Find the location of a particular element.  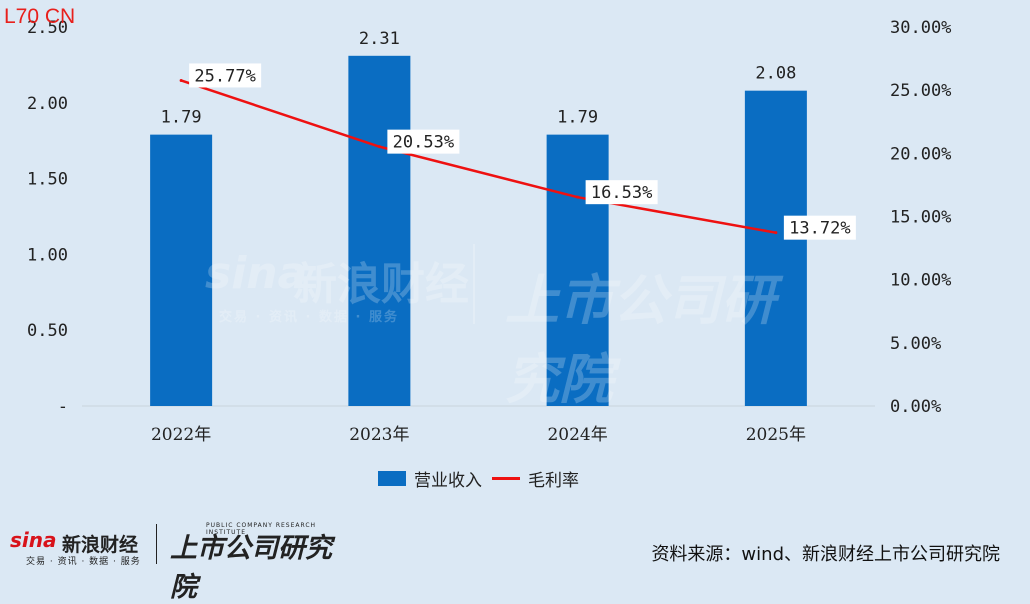

legend-label-margin: 毛利率 is located at coordinates (553, 481).